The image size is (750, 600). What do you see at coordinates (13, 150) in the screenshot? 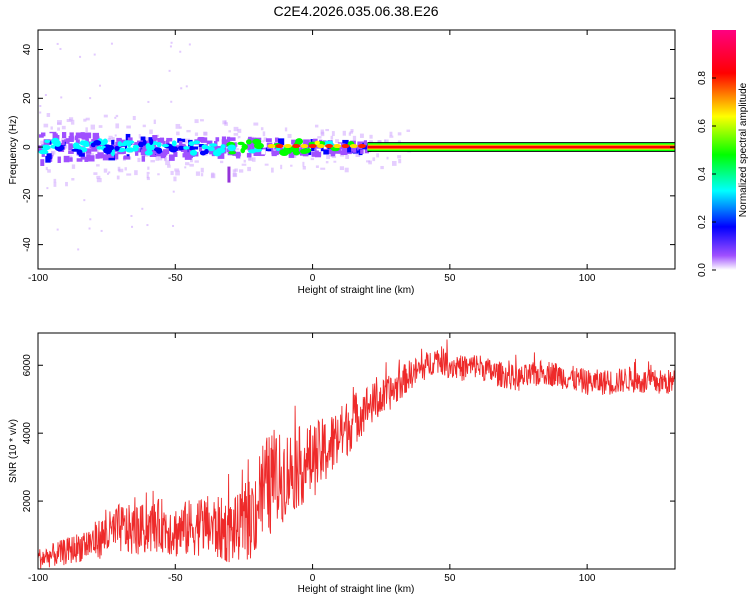
I see `spectrogram-y-label: Frequency (Hz)` at bounding box center [13, 150].